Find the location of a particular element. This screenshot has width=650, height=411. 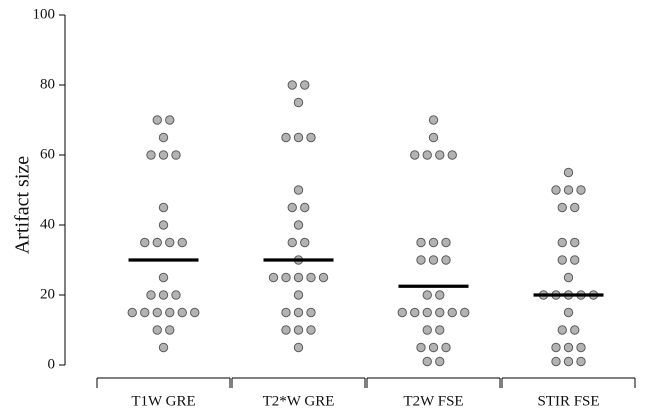

y-tick-label: 60 is located at coordinates (47, 154).